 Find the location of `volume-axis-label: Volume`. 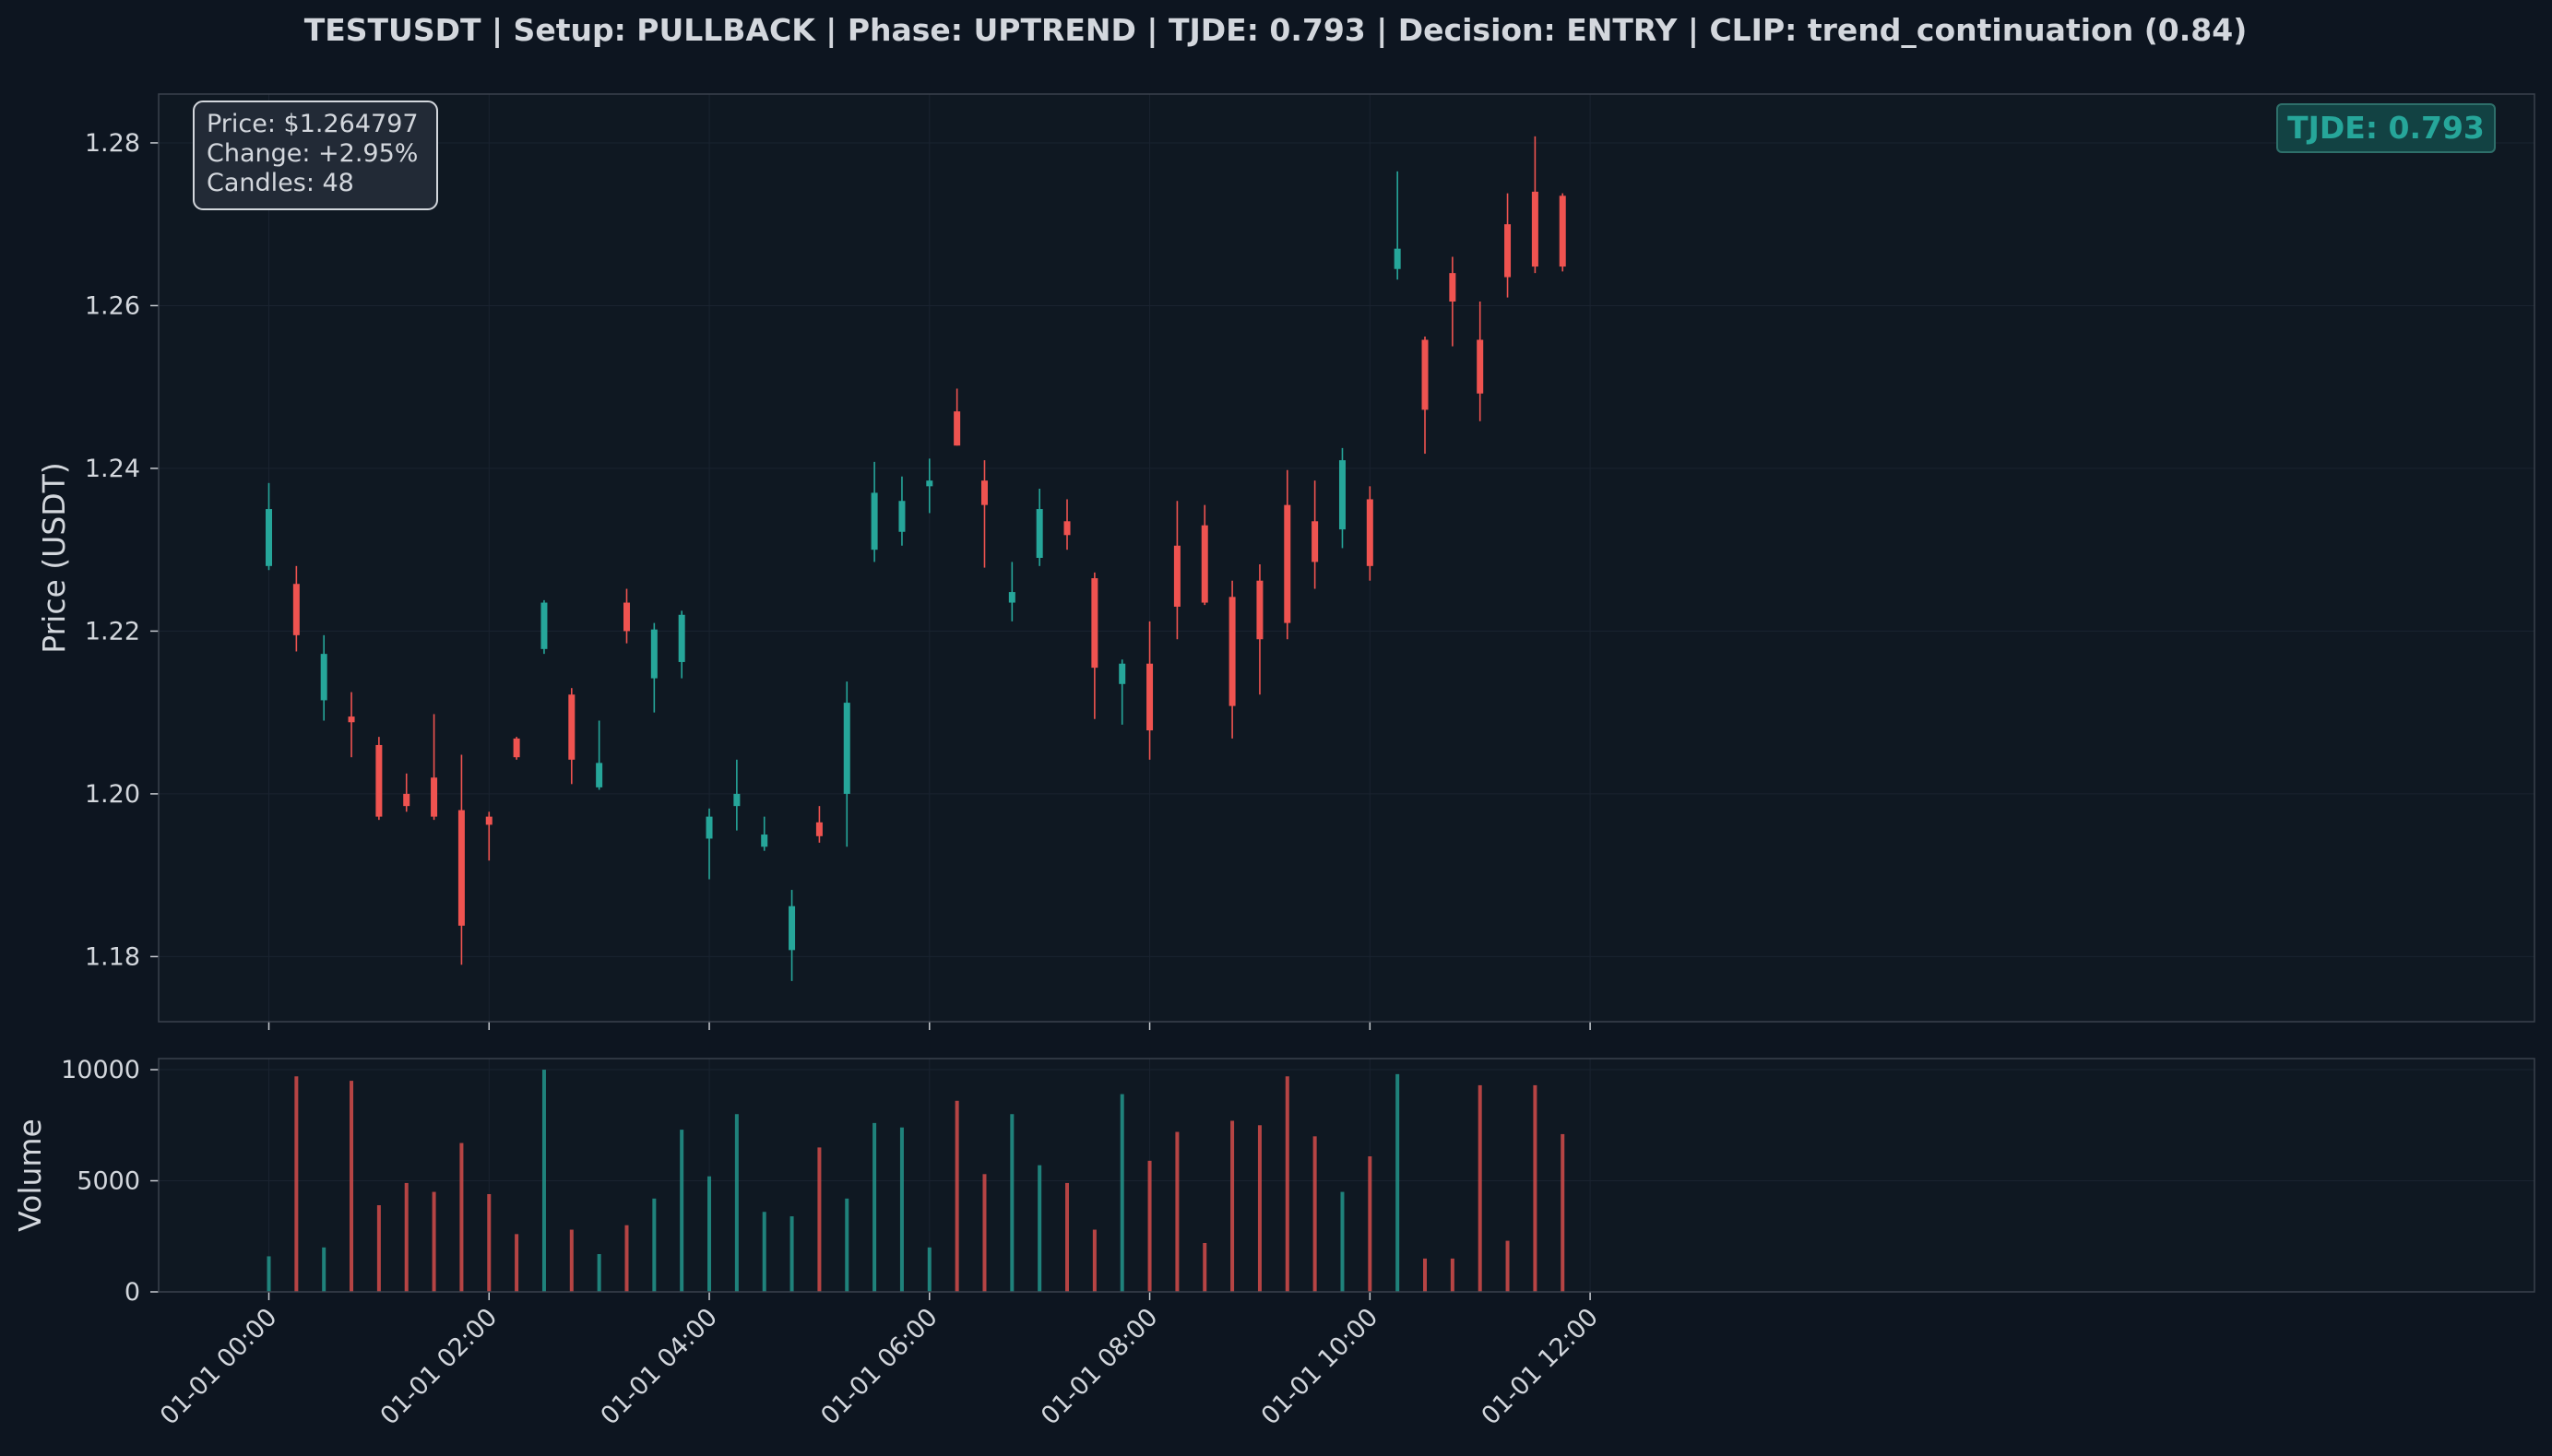

volume-axis-label: Volume is located at coordinates (30, 1175).